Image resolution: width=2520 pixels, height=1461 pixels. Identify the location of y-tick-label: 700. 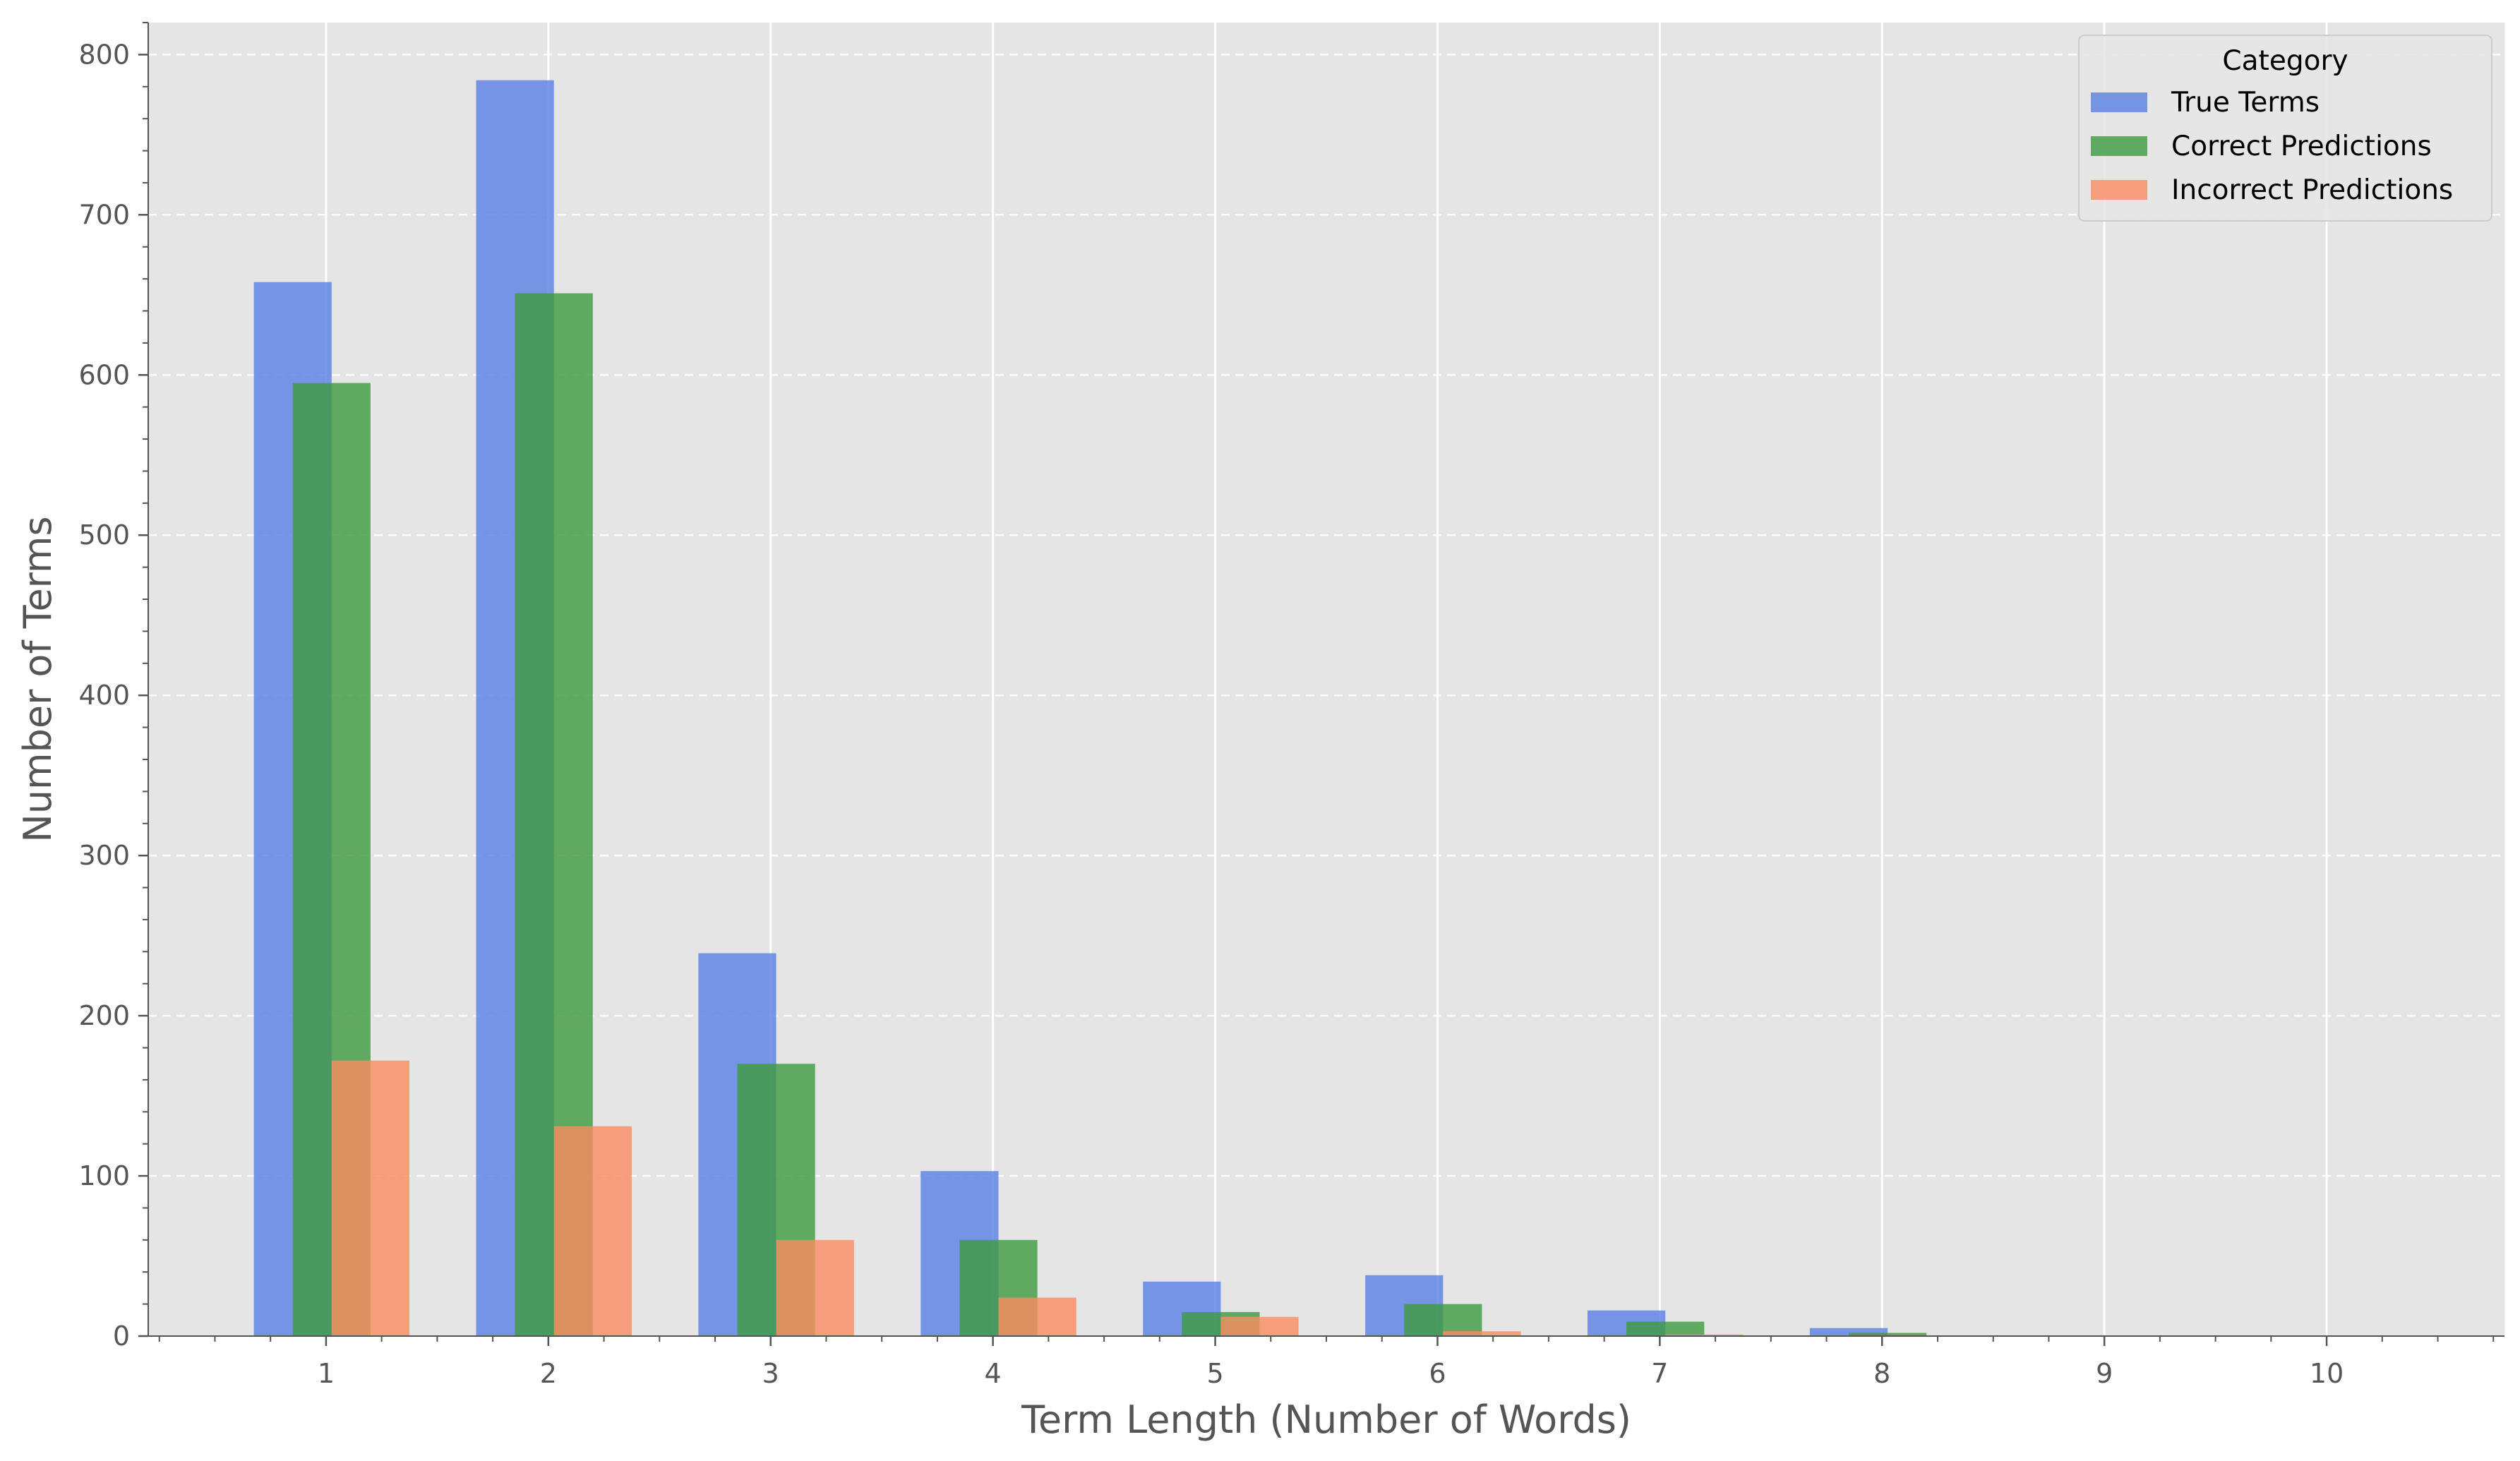
(104, 214).